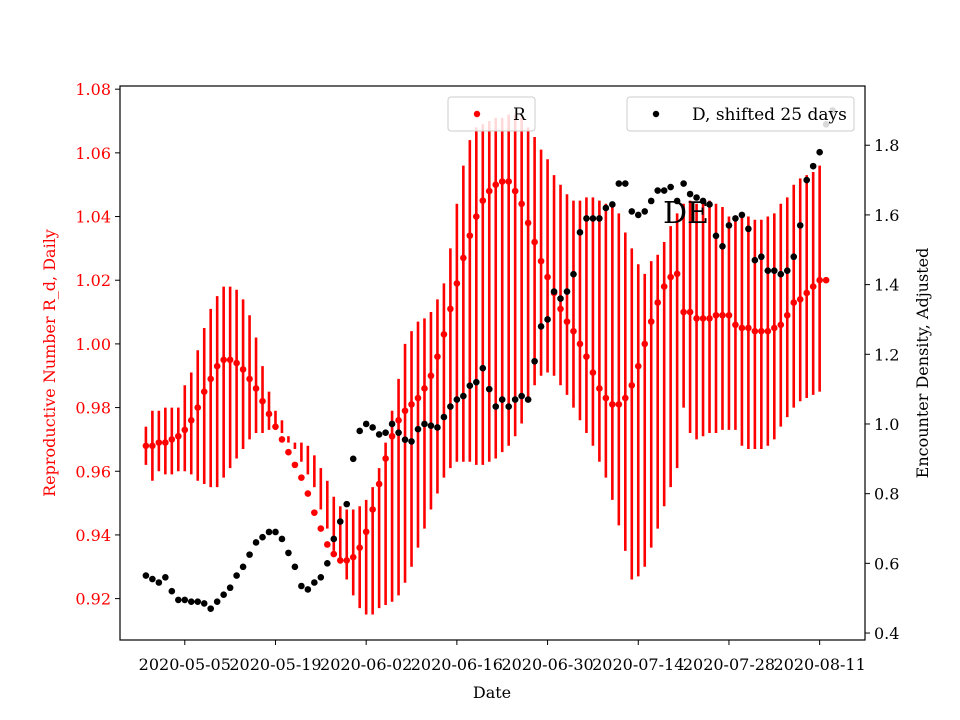 The image size is (960, 720). I want to click on y-right-tick-label-1: 0.6, so click(886, 563).